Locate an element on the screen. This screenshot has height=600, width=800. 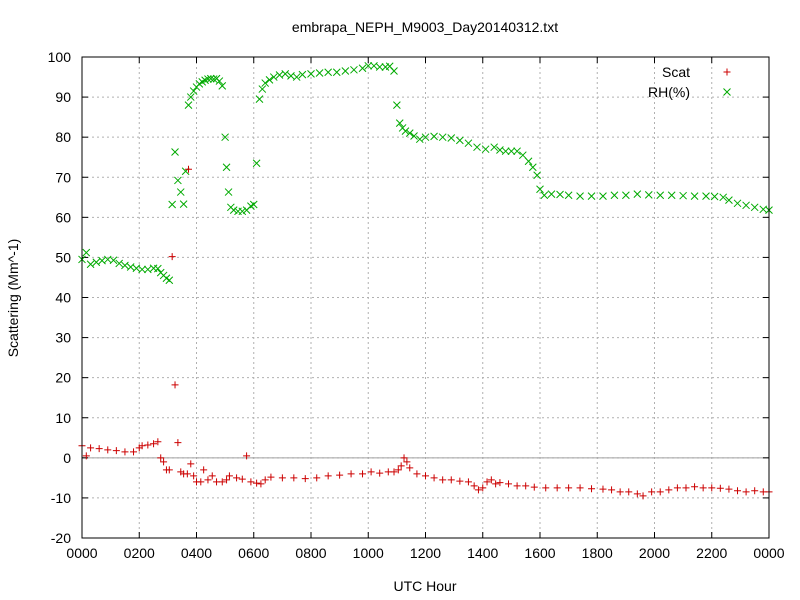
y-tick-label: -20 is located at coordinates (61, 538).